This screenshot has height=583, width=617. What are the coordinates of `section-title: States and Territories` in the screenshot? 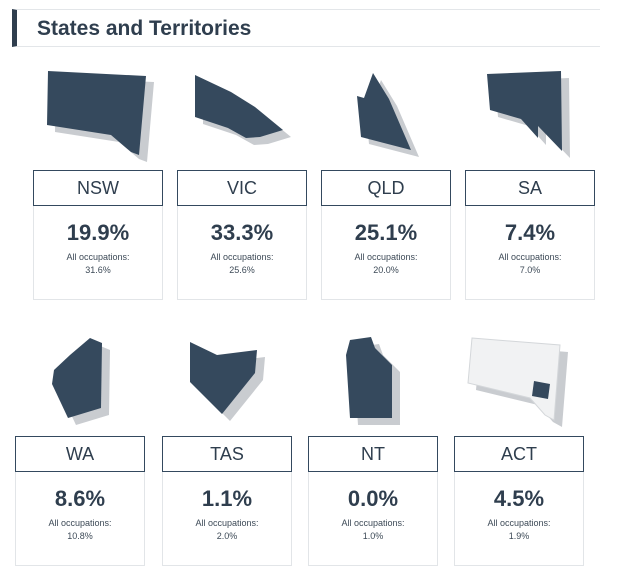 It's located at (144, 28).